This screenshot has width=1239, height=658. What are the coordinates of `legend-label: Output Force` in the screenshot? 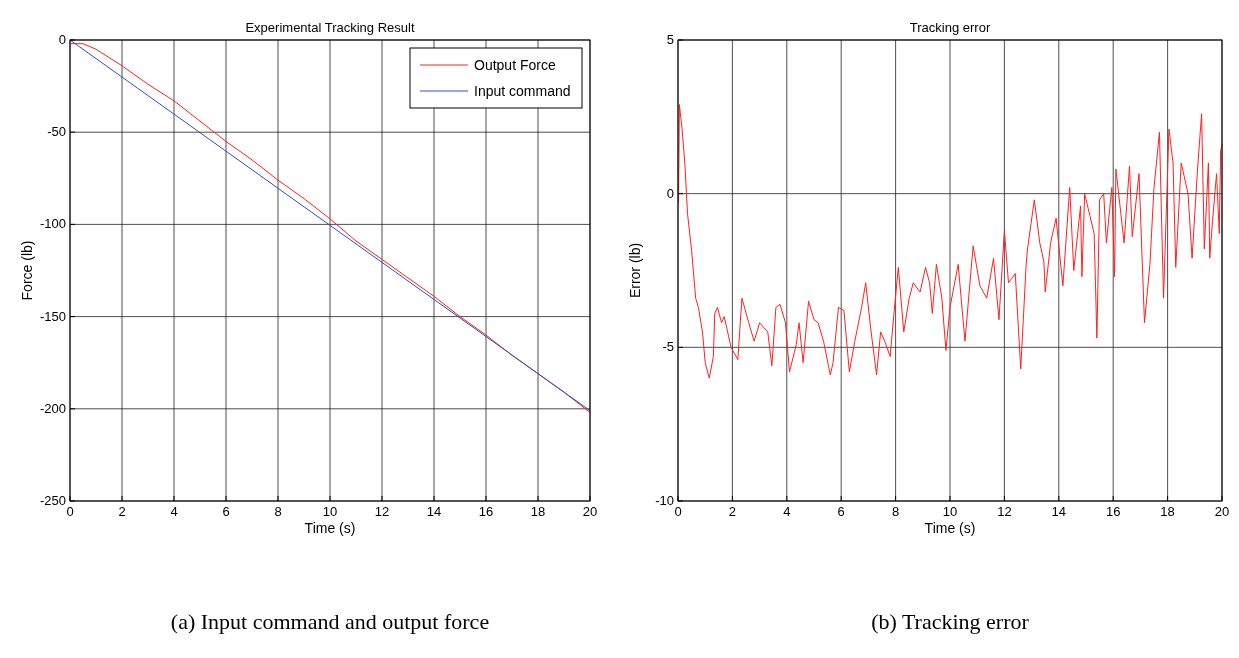 It's located at (515, 65).